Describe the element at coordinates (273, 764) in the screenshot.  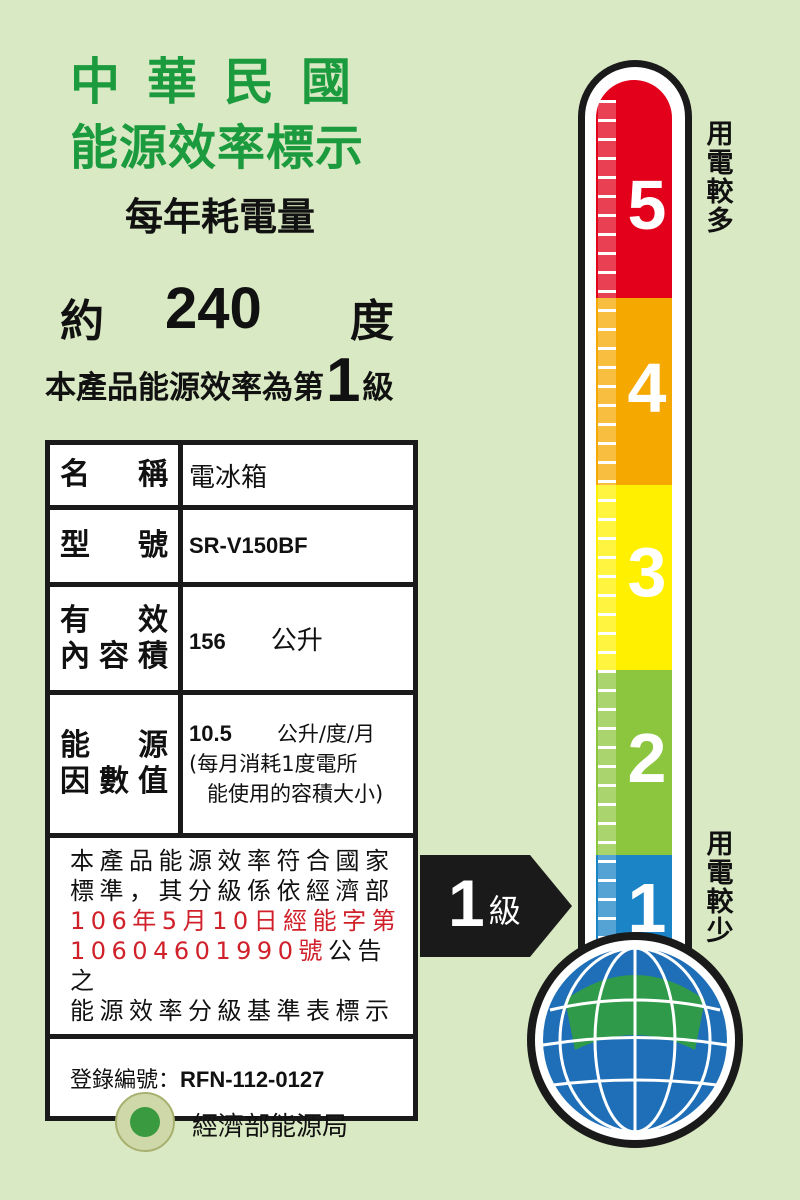
I see `factor-note-1: (每月消耗1度電所` at that location.